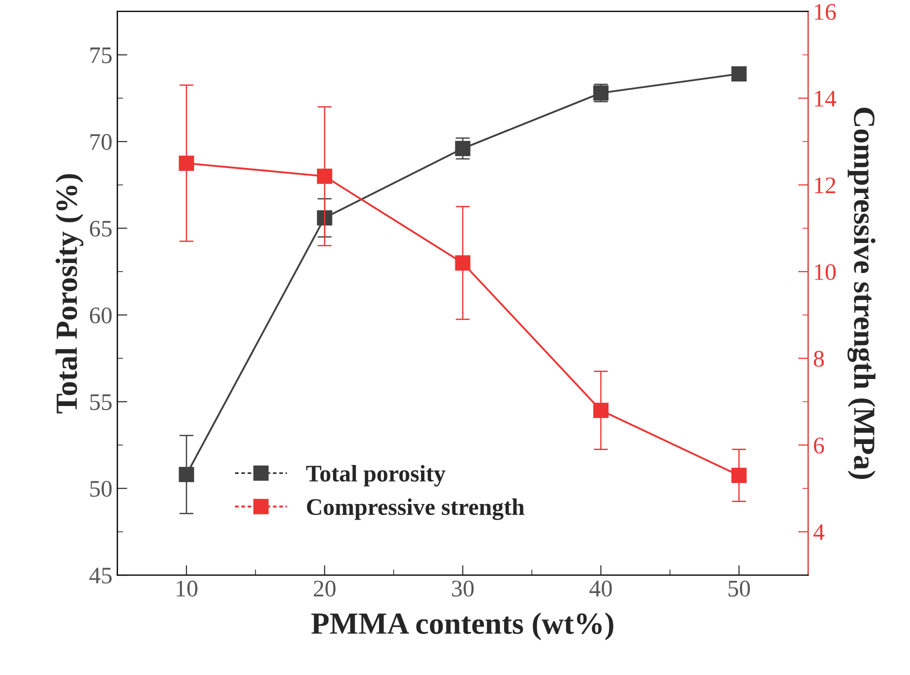  Describe the element at coordinates (100, 576) in the screenshot. I see `y-tick-label: 45` at that location.